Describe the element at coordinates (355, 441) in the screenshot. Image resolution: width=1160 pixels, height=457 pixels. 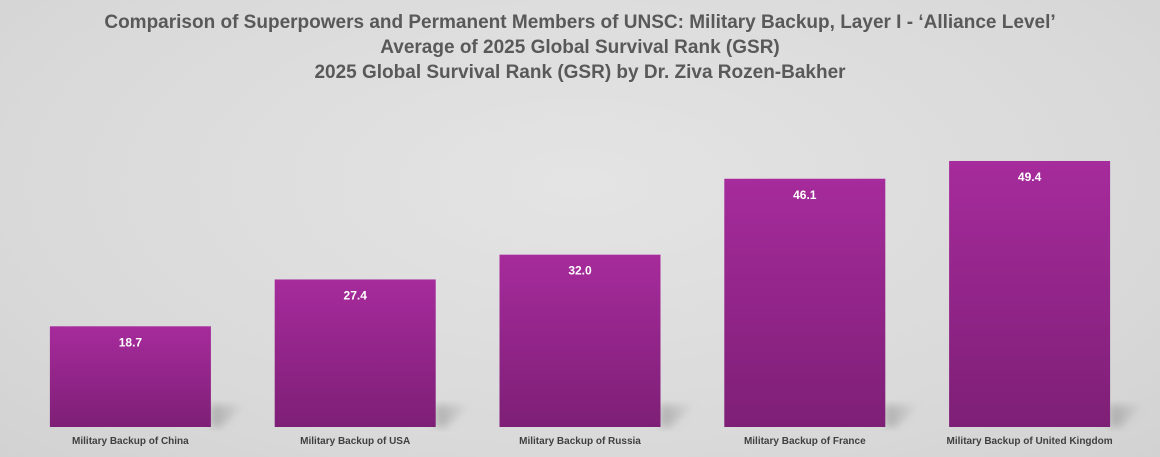
I see `category-label: Military Backup of USA` at that location.